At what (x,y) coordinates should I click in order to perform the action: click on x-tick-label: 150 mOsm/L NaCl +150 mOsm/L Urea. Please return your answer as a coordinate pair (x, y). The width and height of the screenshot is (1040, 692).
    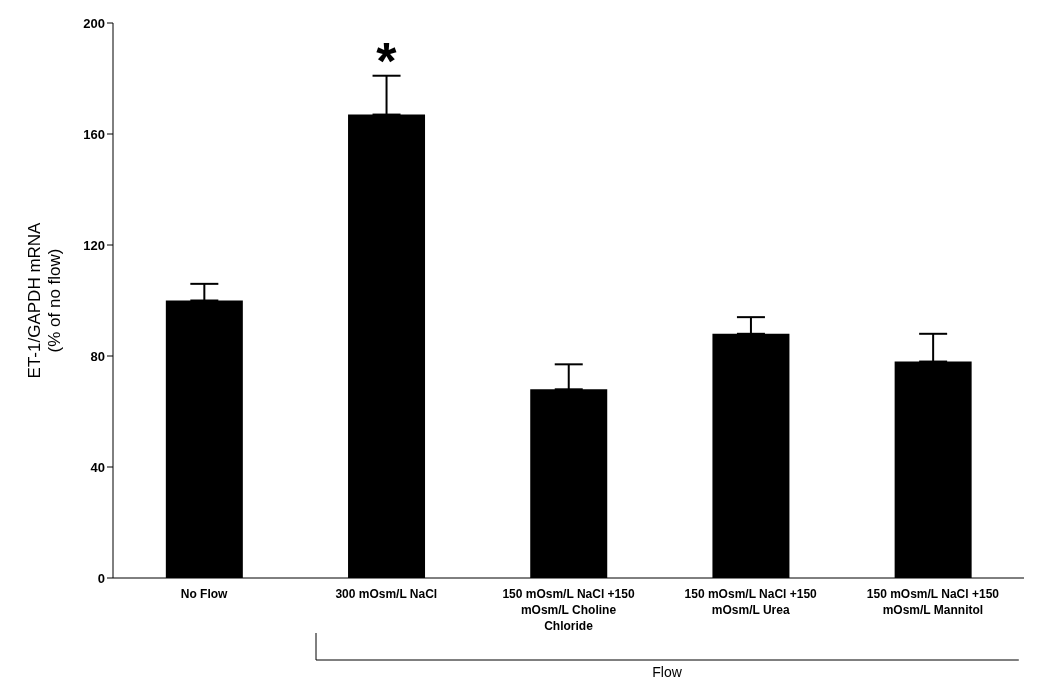
    Looking at the image, I should click on (751, 602).